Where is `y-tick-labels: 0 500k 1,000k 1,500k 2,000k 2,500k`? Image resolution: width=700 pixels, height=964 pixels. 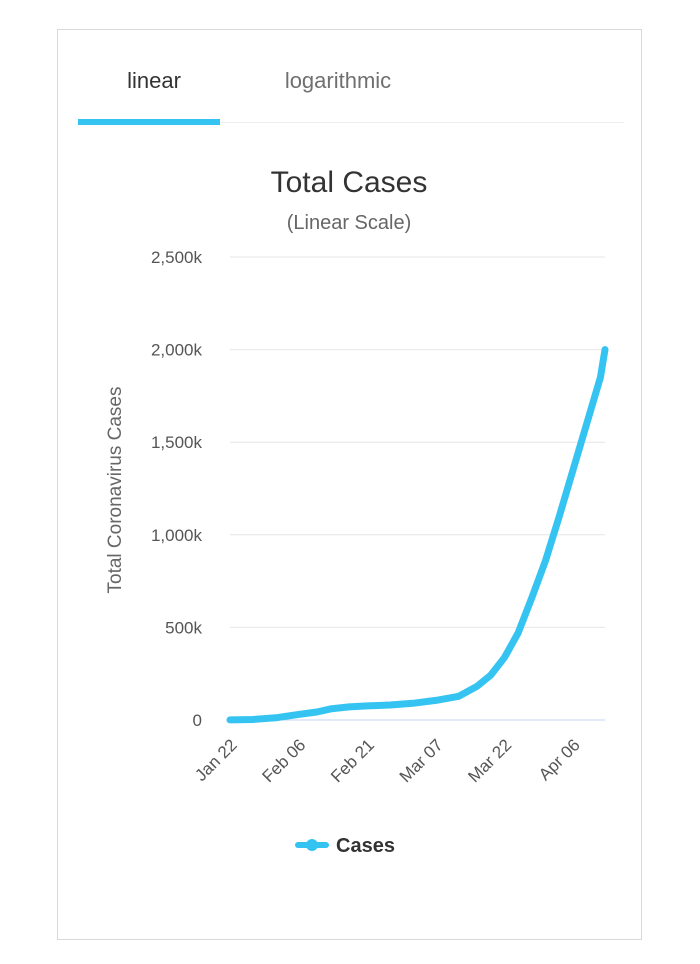 y-tick-labels: 0 500k 1,000k 1,500k 2,000k 2,500k is located at coordinates (177, 489).